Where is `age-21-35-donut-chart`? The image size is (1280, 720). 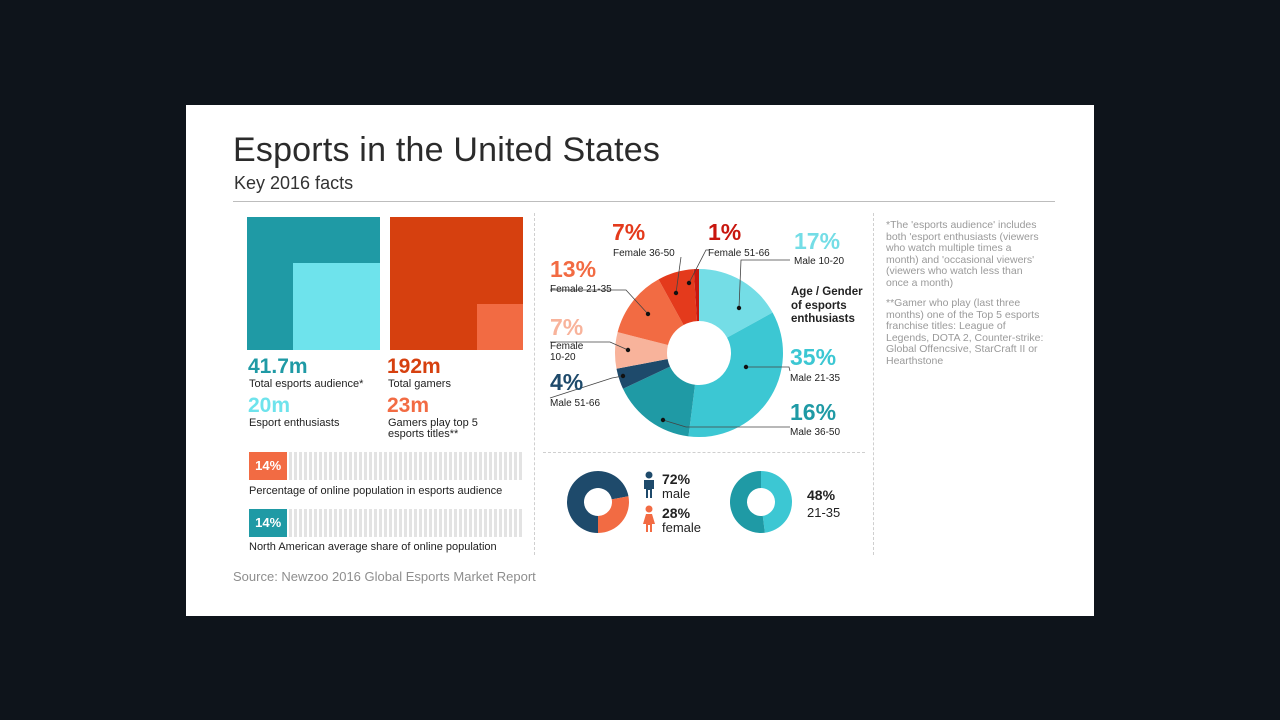 age-21-35-donut-chart is located at coordinates (761, 502).